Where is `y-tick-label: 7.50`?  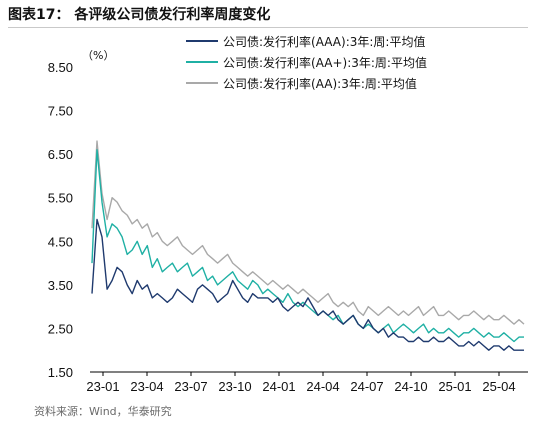
y-tick-label: 7.50 is located at coordinates (60, 111).